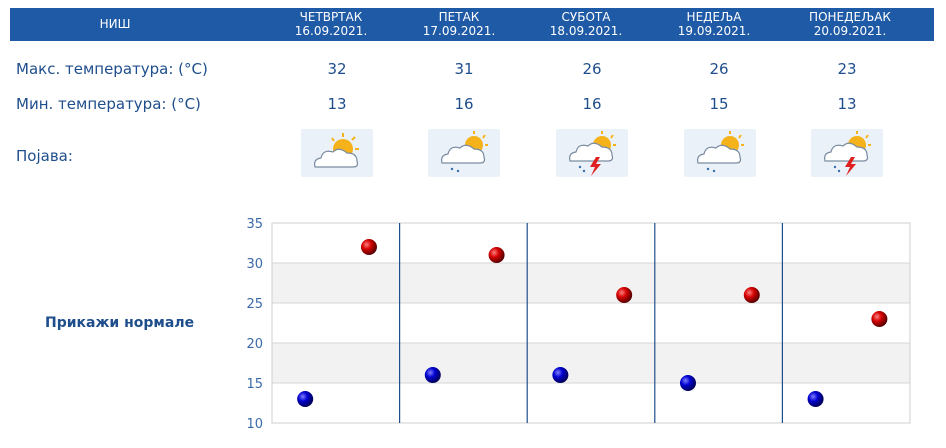 The width and height of the screenshot is (946, 448). Describe the element at coordinates (254, 304) in the screenshot. I see `y-tick-label: 25` at that location.